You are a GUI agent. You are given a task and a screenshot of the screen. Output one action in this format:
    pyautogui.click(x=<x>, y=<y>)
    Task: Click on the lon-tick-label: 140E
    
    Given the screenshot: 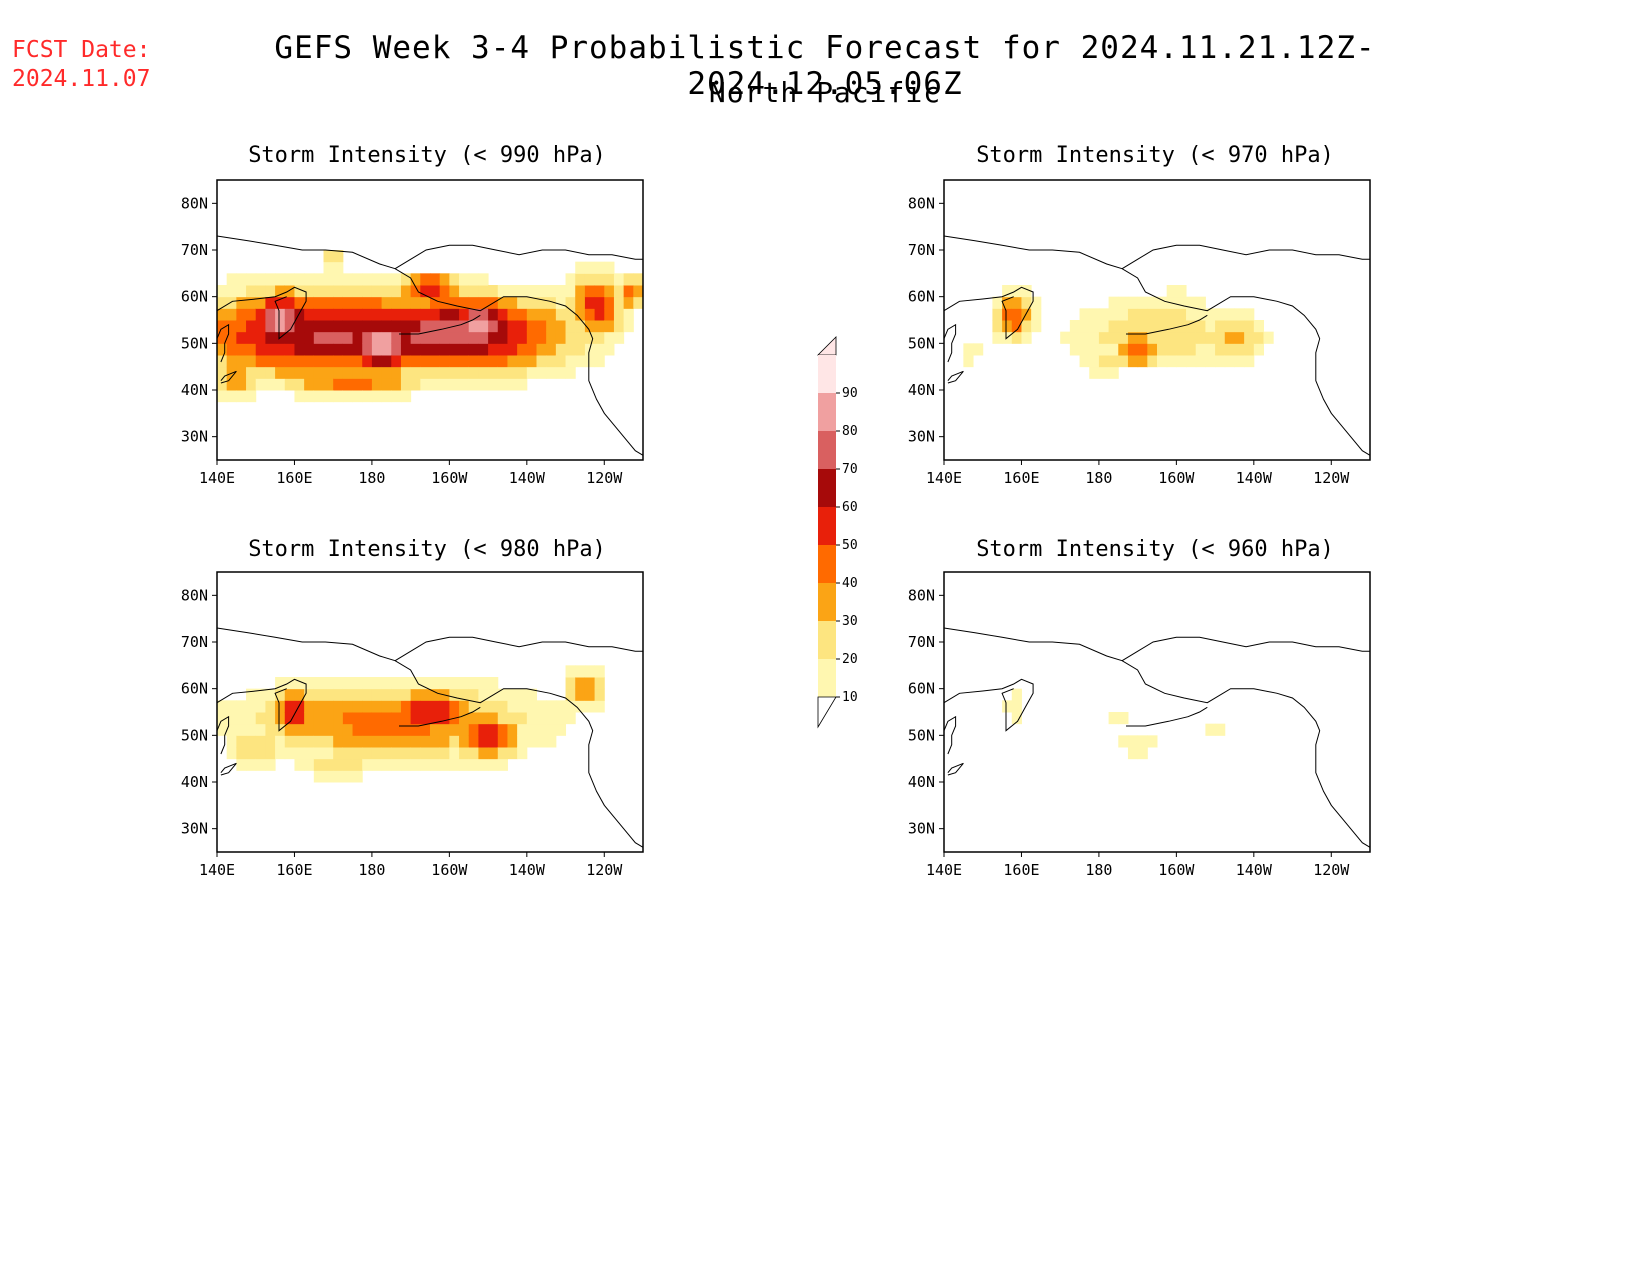 What is the action you would take?
    pyautogui.click(x=944, y=478)
    